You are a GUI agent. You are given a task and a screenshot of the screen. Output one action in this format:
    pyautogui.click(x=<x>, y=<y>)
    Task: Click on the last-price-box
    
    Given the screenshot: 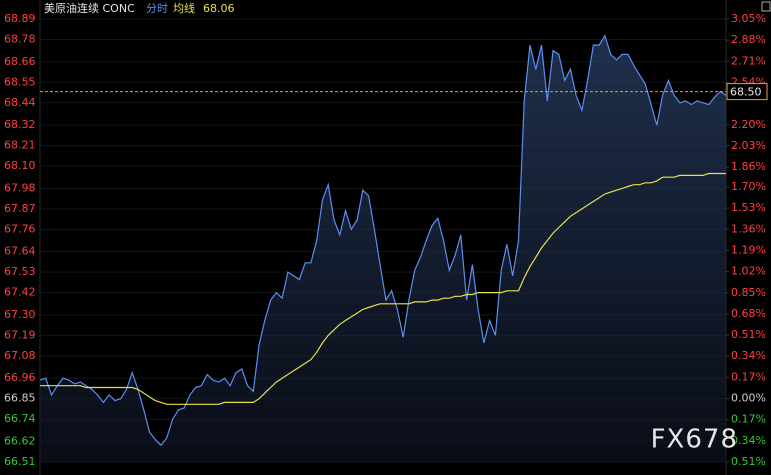 What is the action you would take?
    pyautogui.click(x=747, y=92)
    